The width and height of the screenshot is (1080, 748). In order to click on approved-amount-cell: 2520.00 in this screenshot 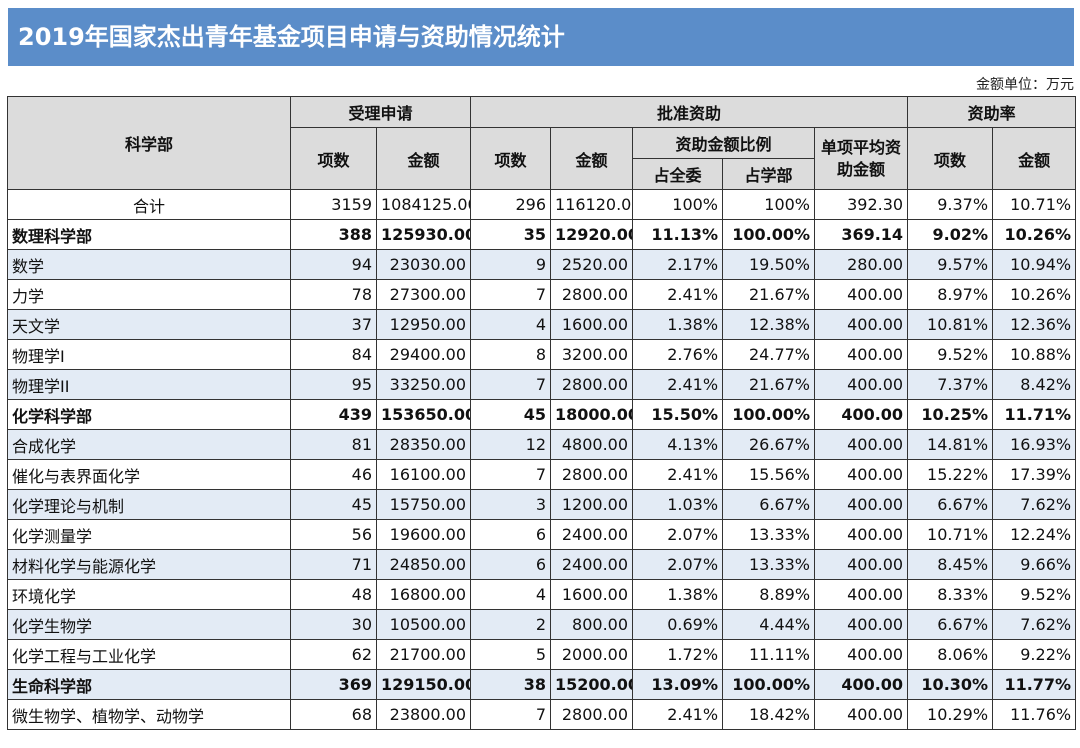, I will do `click(592, 264)`.